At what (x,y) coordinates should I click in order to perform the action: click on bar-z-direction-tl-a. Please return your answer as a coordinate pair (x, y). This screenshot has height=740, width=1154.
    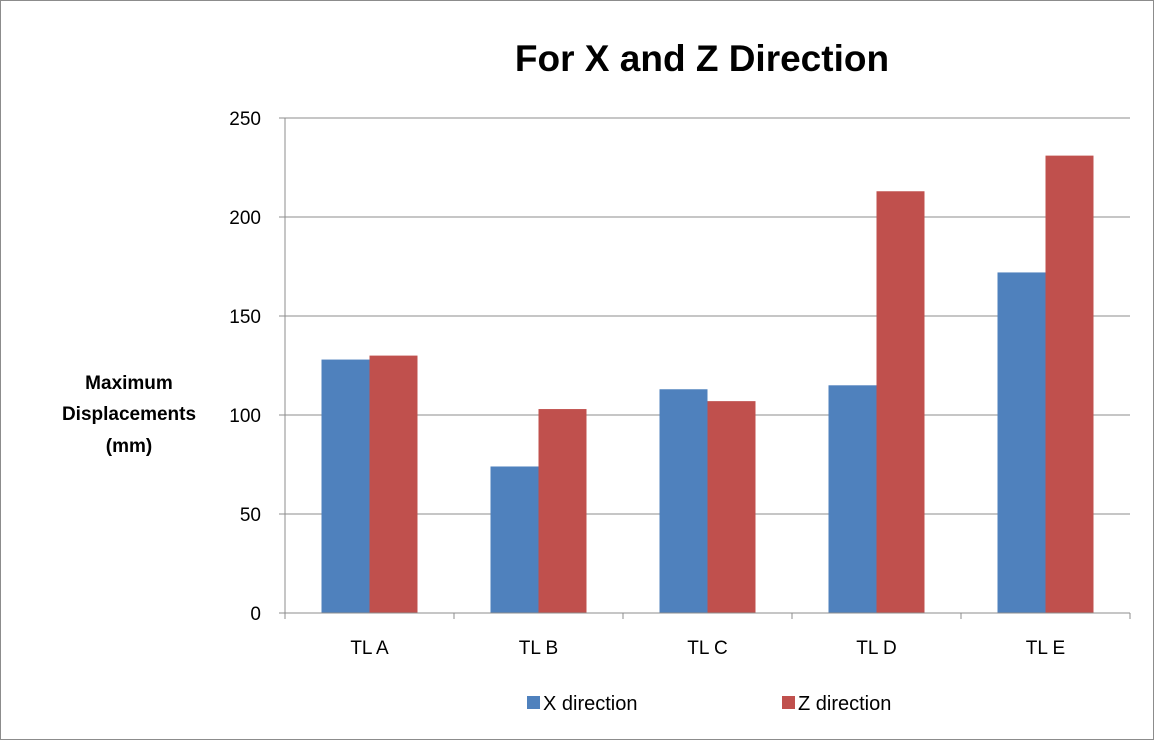
    Looking at the image, I should click on (393, 484).